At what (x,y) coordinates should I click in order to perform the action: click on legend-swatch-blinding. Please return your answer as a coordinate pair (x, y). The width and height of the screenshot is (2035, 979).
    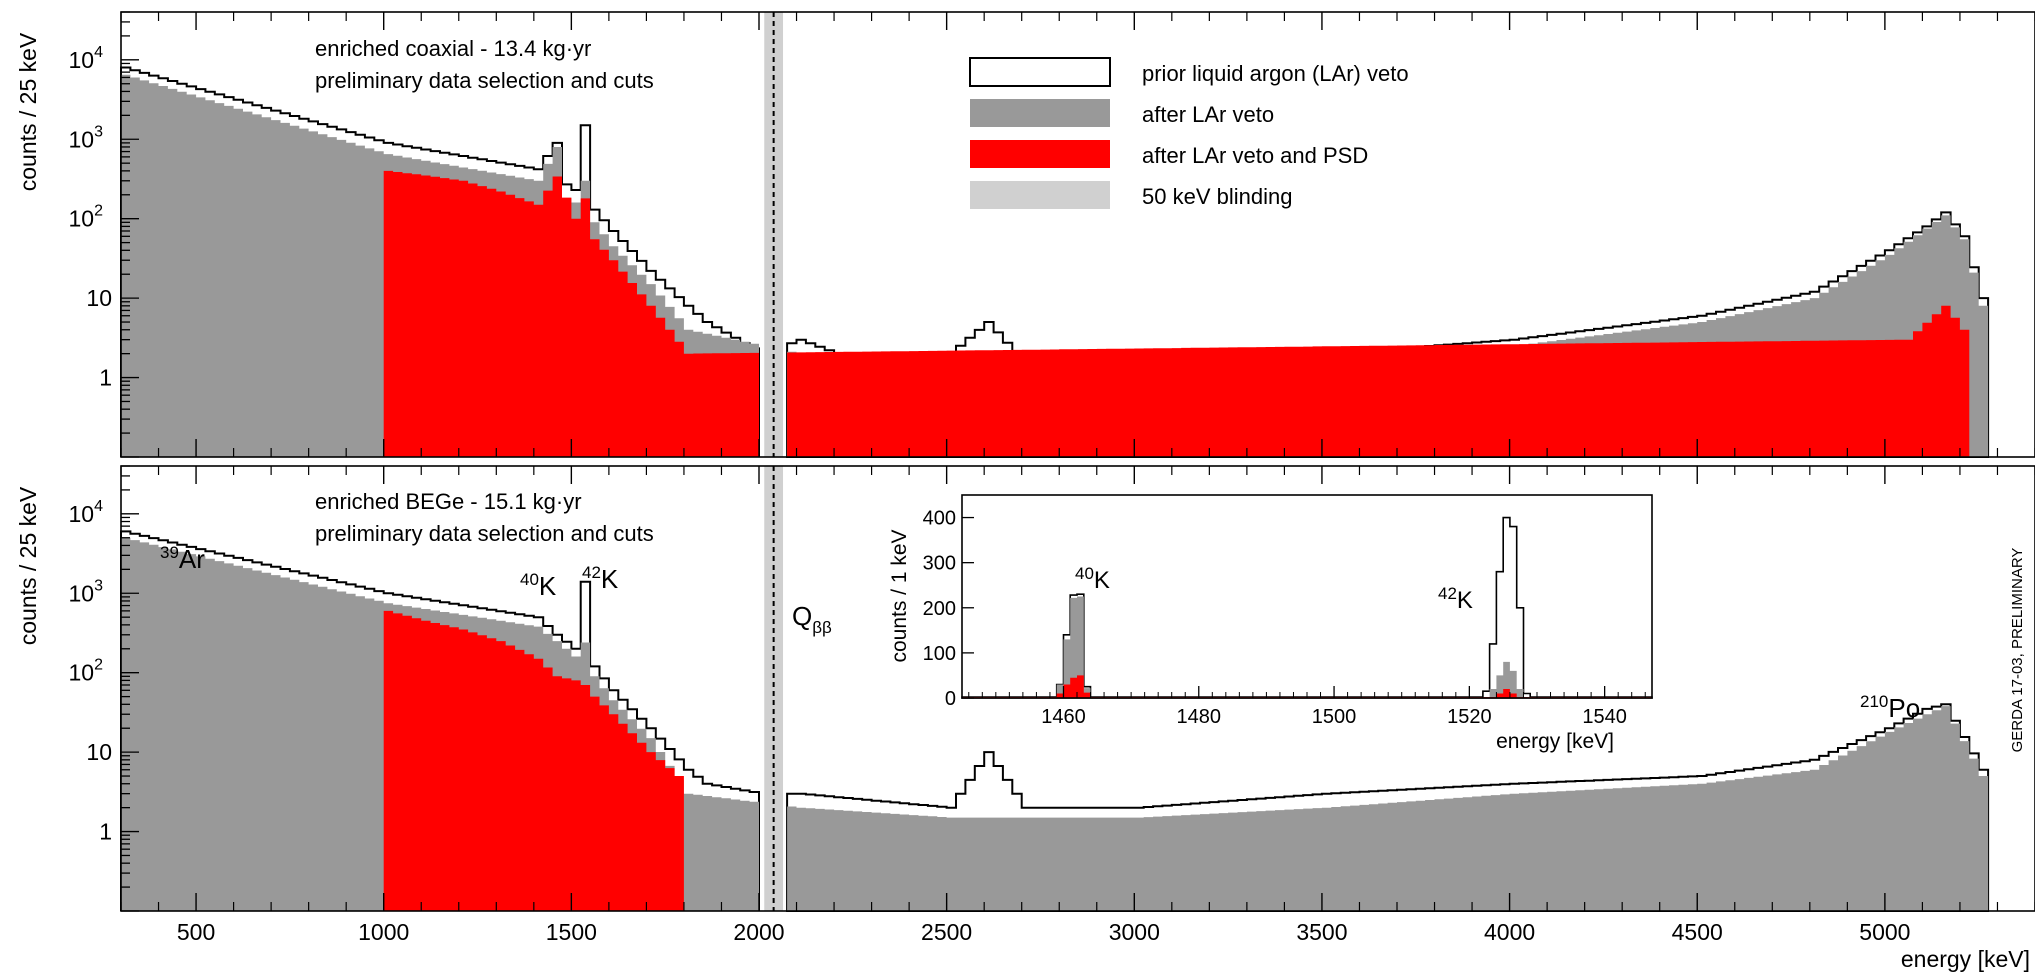
    Looking at the image, I should click on (1040, 195).